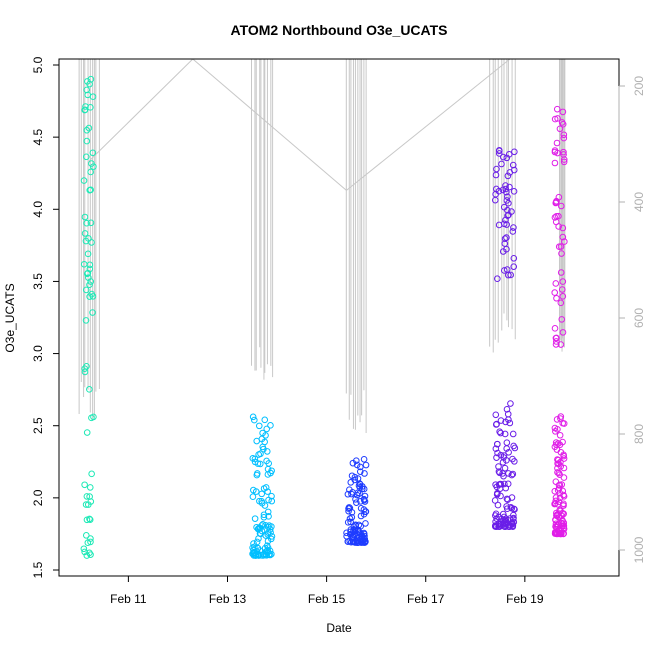  I want to click on x-axis: Feb 11 Feb 13 Feb 15 Feb 17 Feb 19, so click(327, 590).